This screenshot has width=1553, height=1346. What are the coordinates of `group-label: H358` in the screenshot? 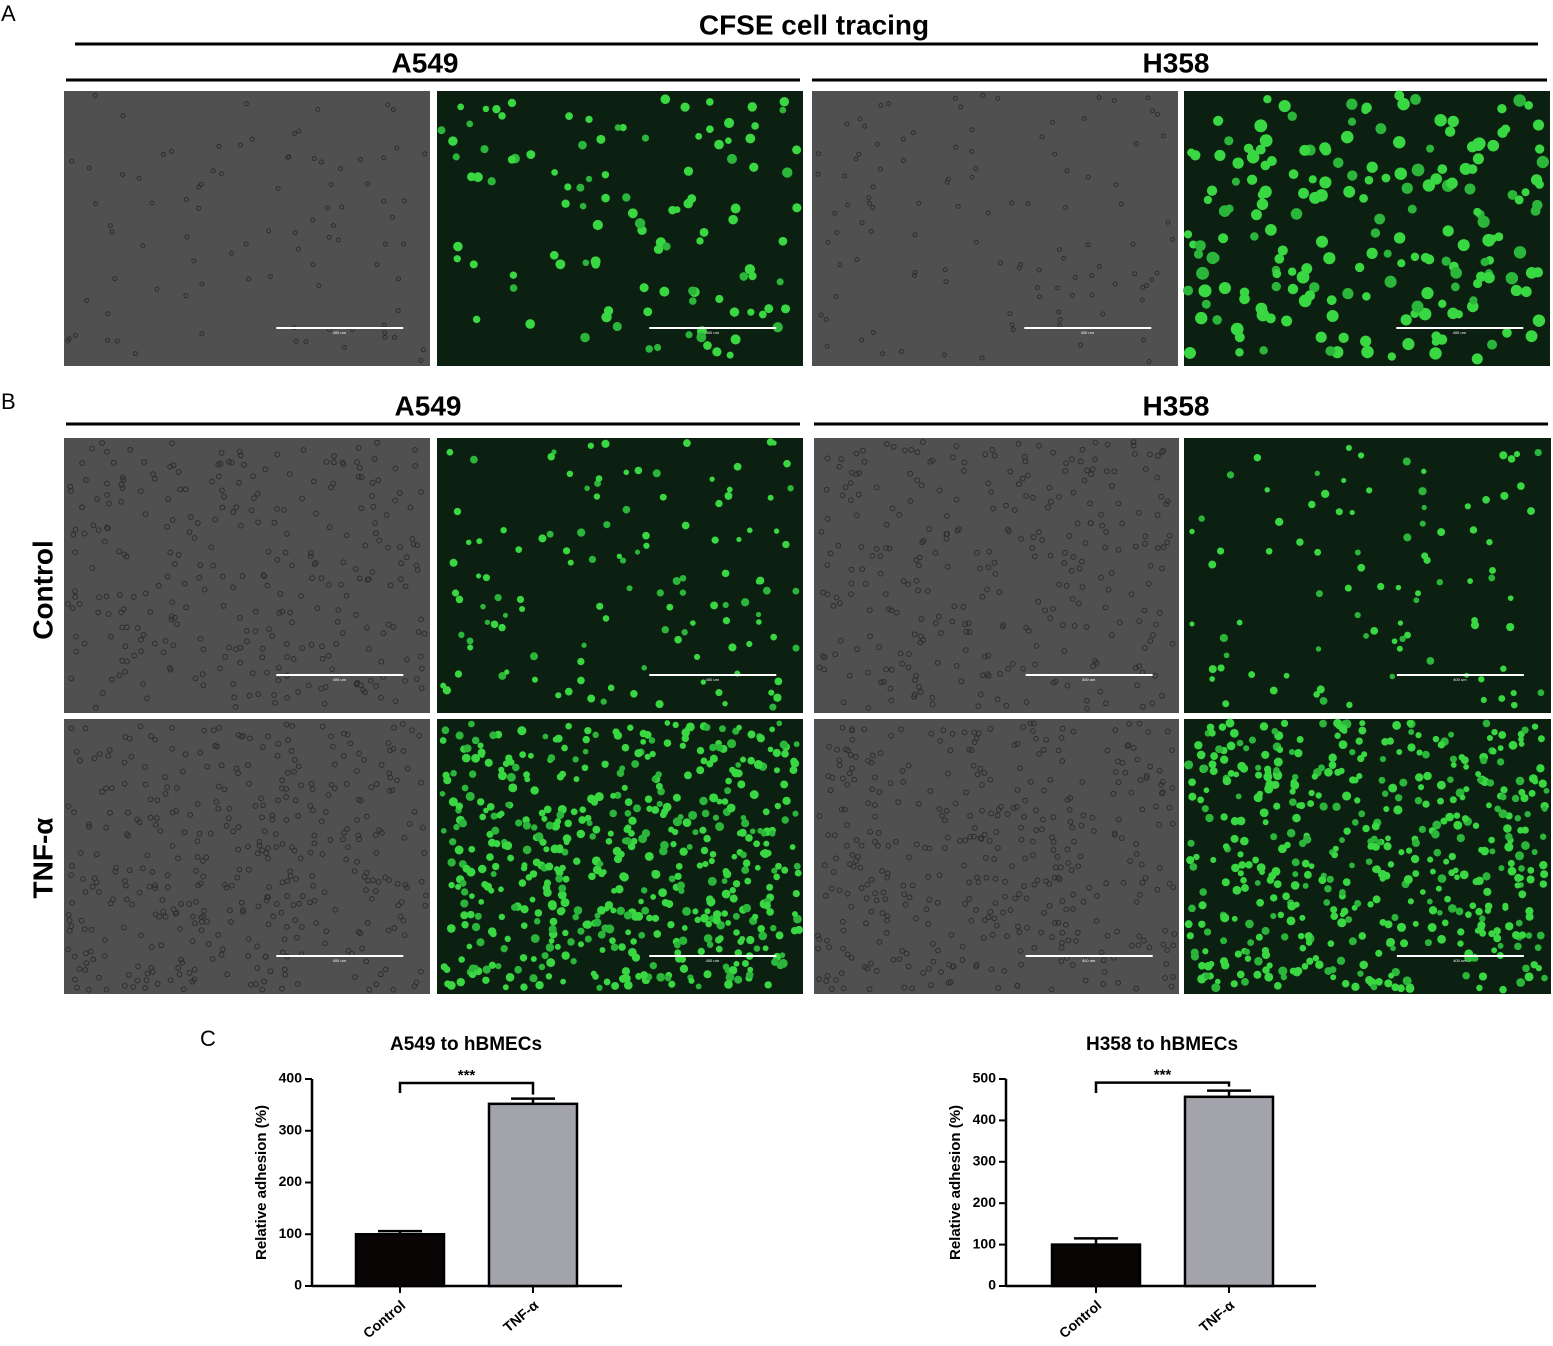 It's located at (1176, 62).